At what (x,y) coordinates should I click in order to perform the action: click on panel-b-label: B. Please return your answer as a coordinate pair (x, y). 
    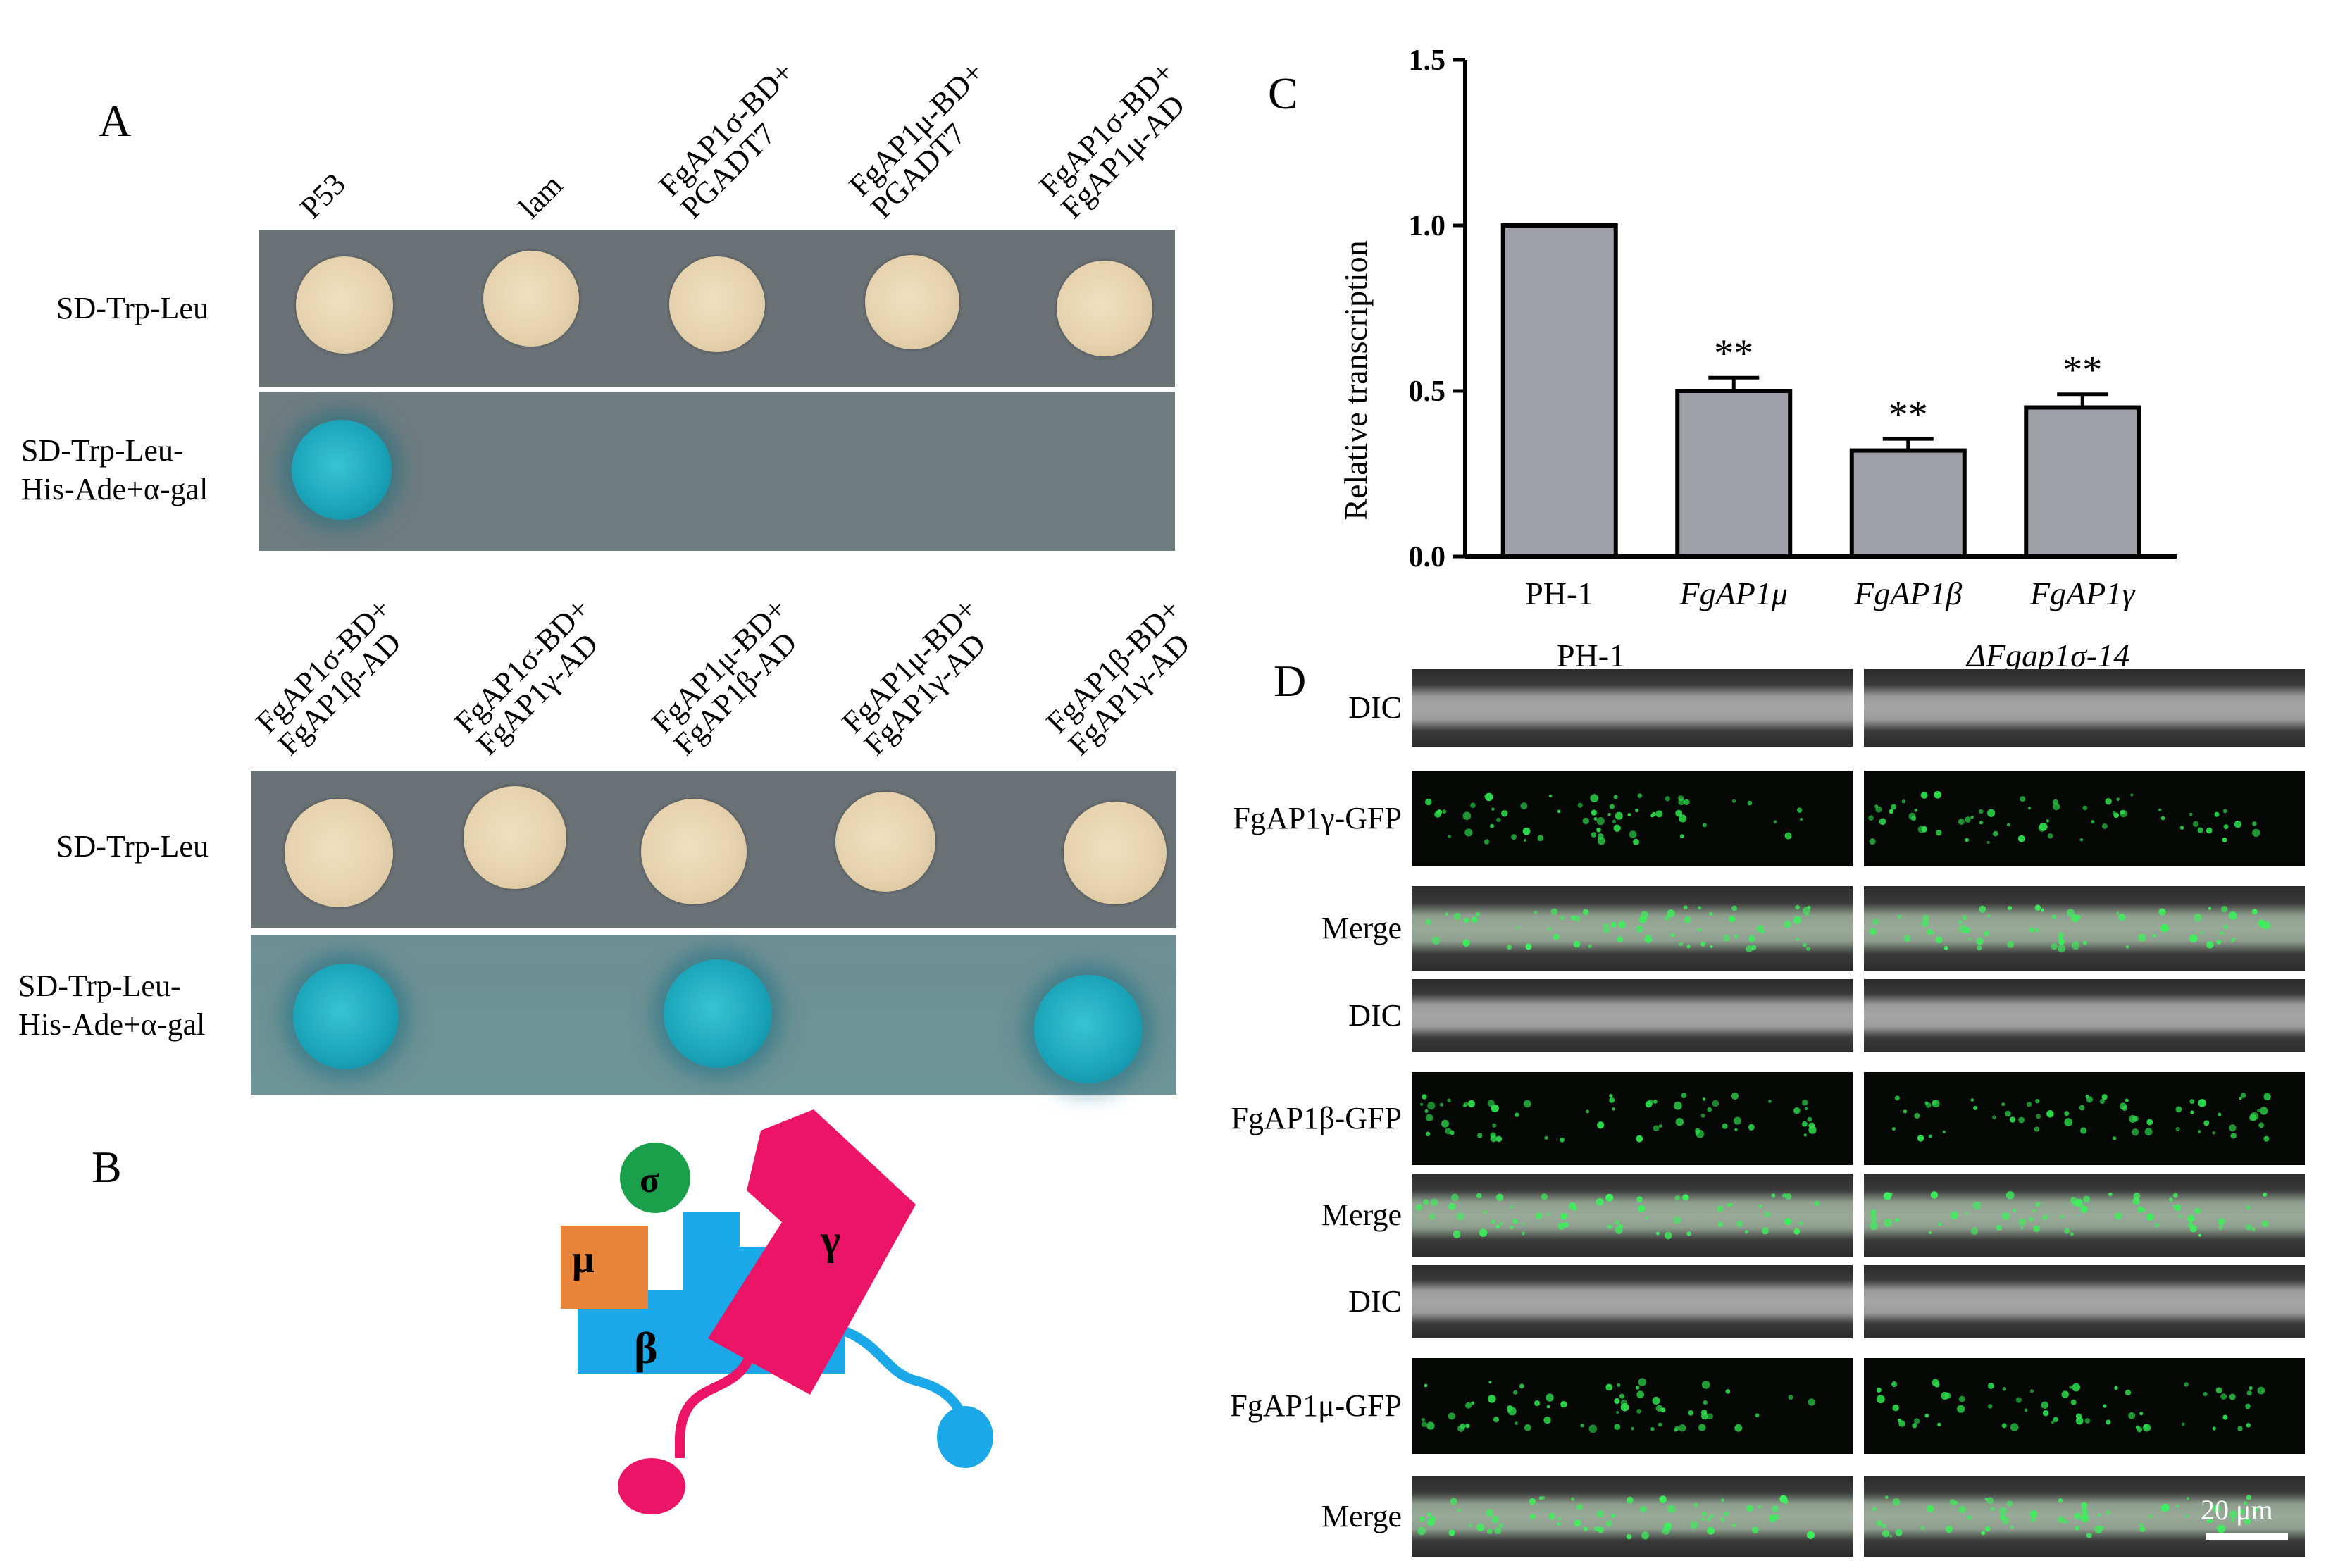
    Looking at the image, I should click on (107, 1167).